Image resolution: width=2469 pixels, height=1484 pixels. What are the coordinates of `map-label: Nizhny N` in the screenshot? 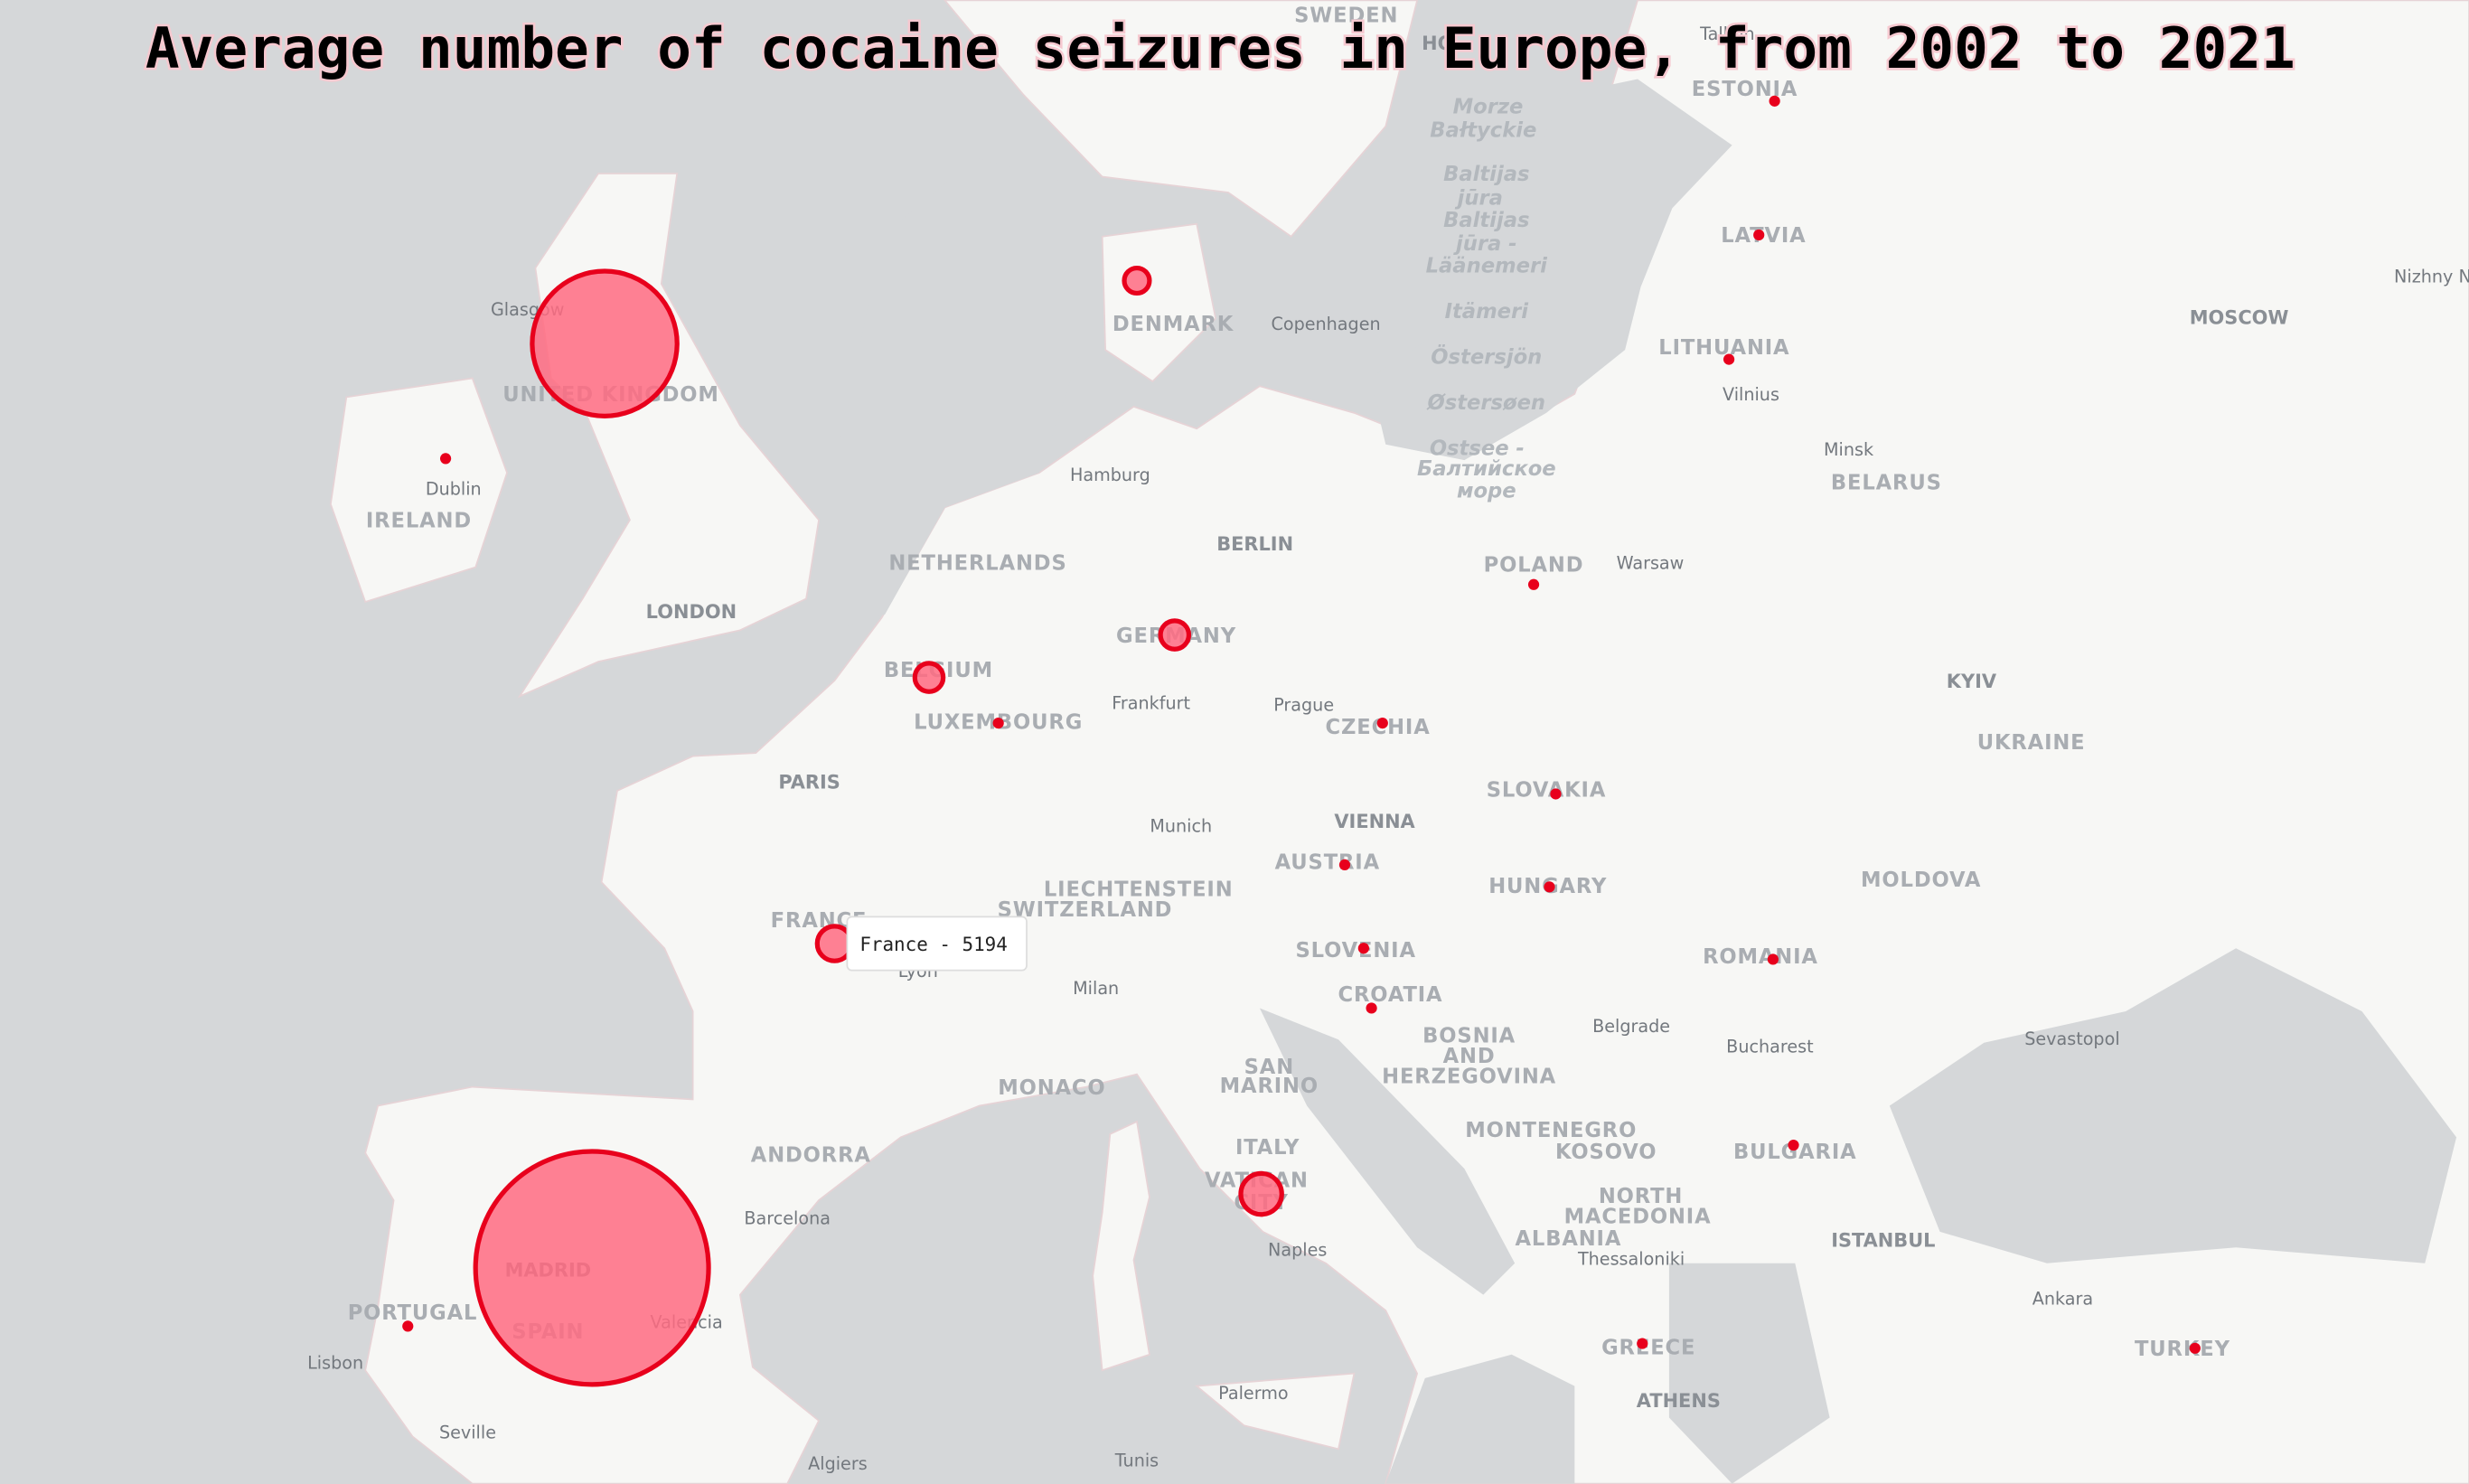 It's located at (2431, 277).